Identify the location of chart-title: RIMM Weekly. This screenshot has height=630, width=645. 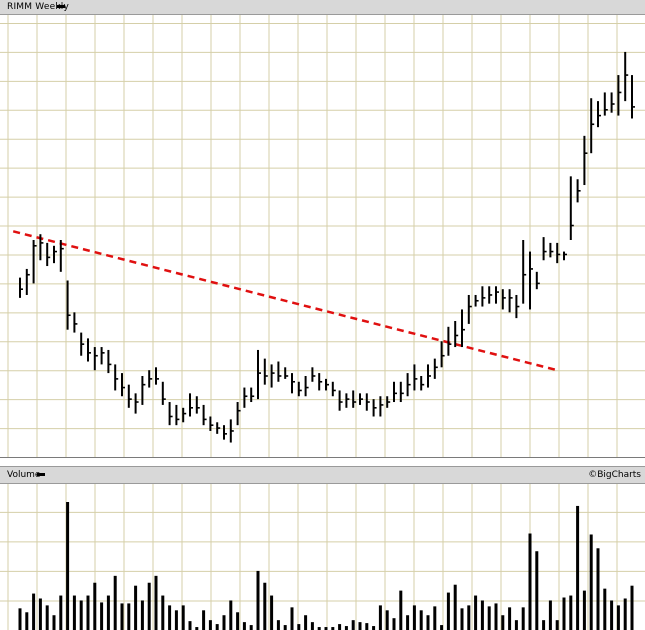
(38, 7).